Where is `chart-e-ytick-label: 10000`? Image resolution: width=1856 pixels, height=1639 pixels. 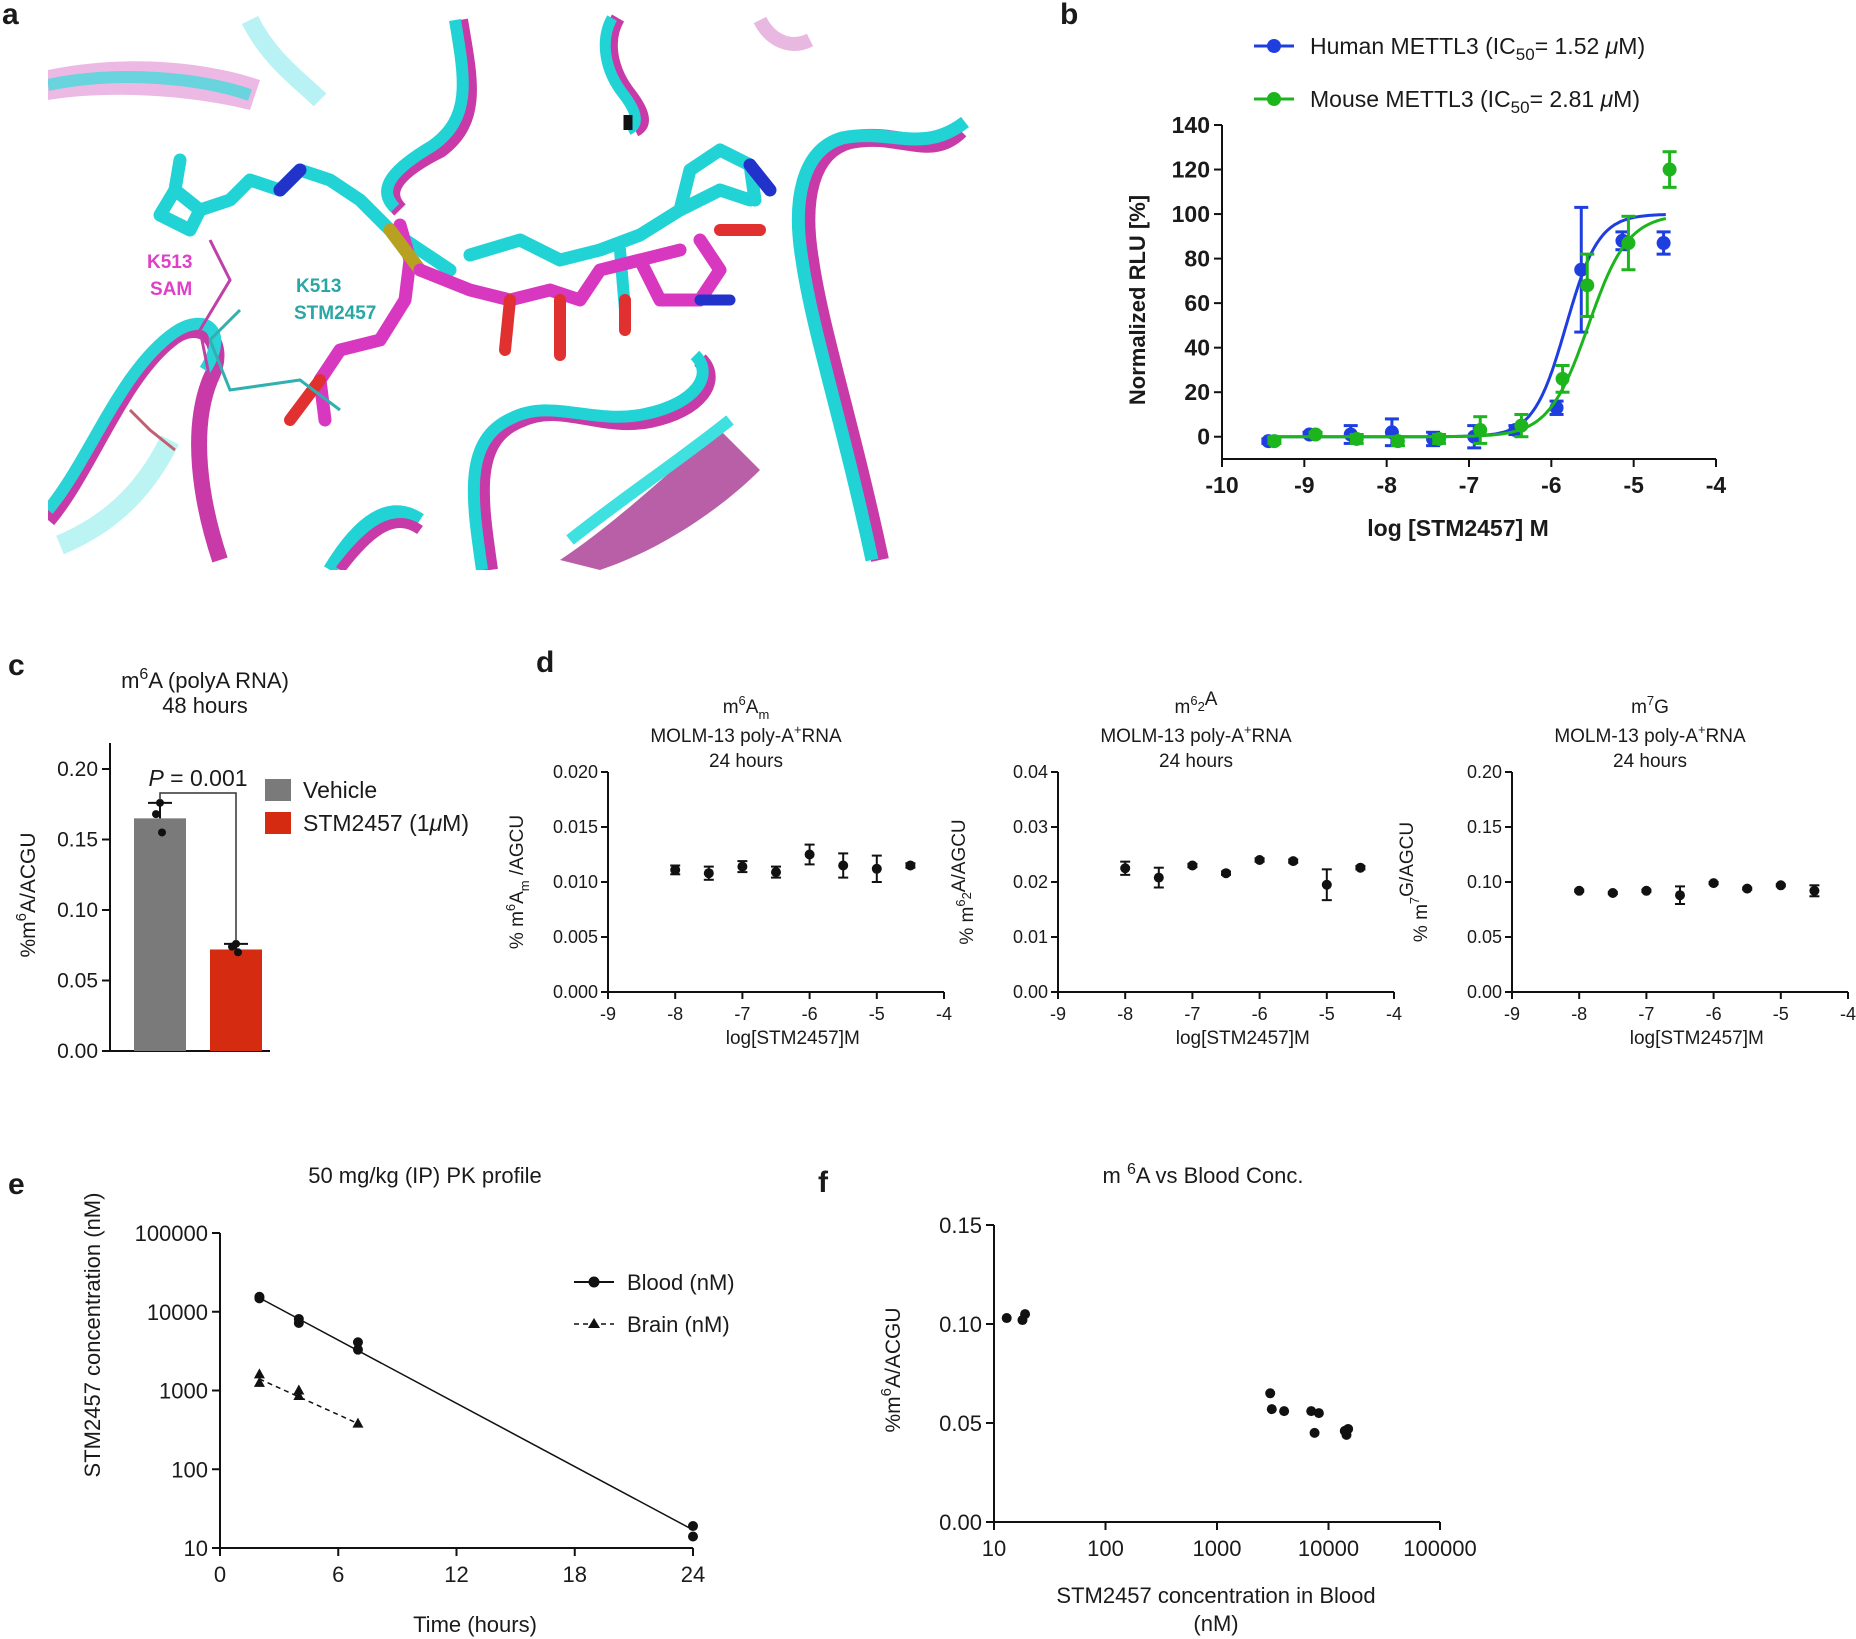 chart-e-ytick-label: 10000 is located at coordinates (177, 1312).